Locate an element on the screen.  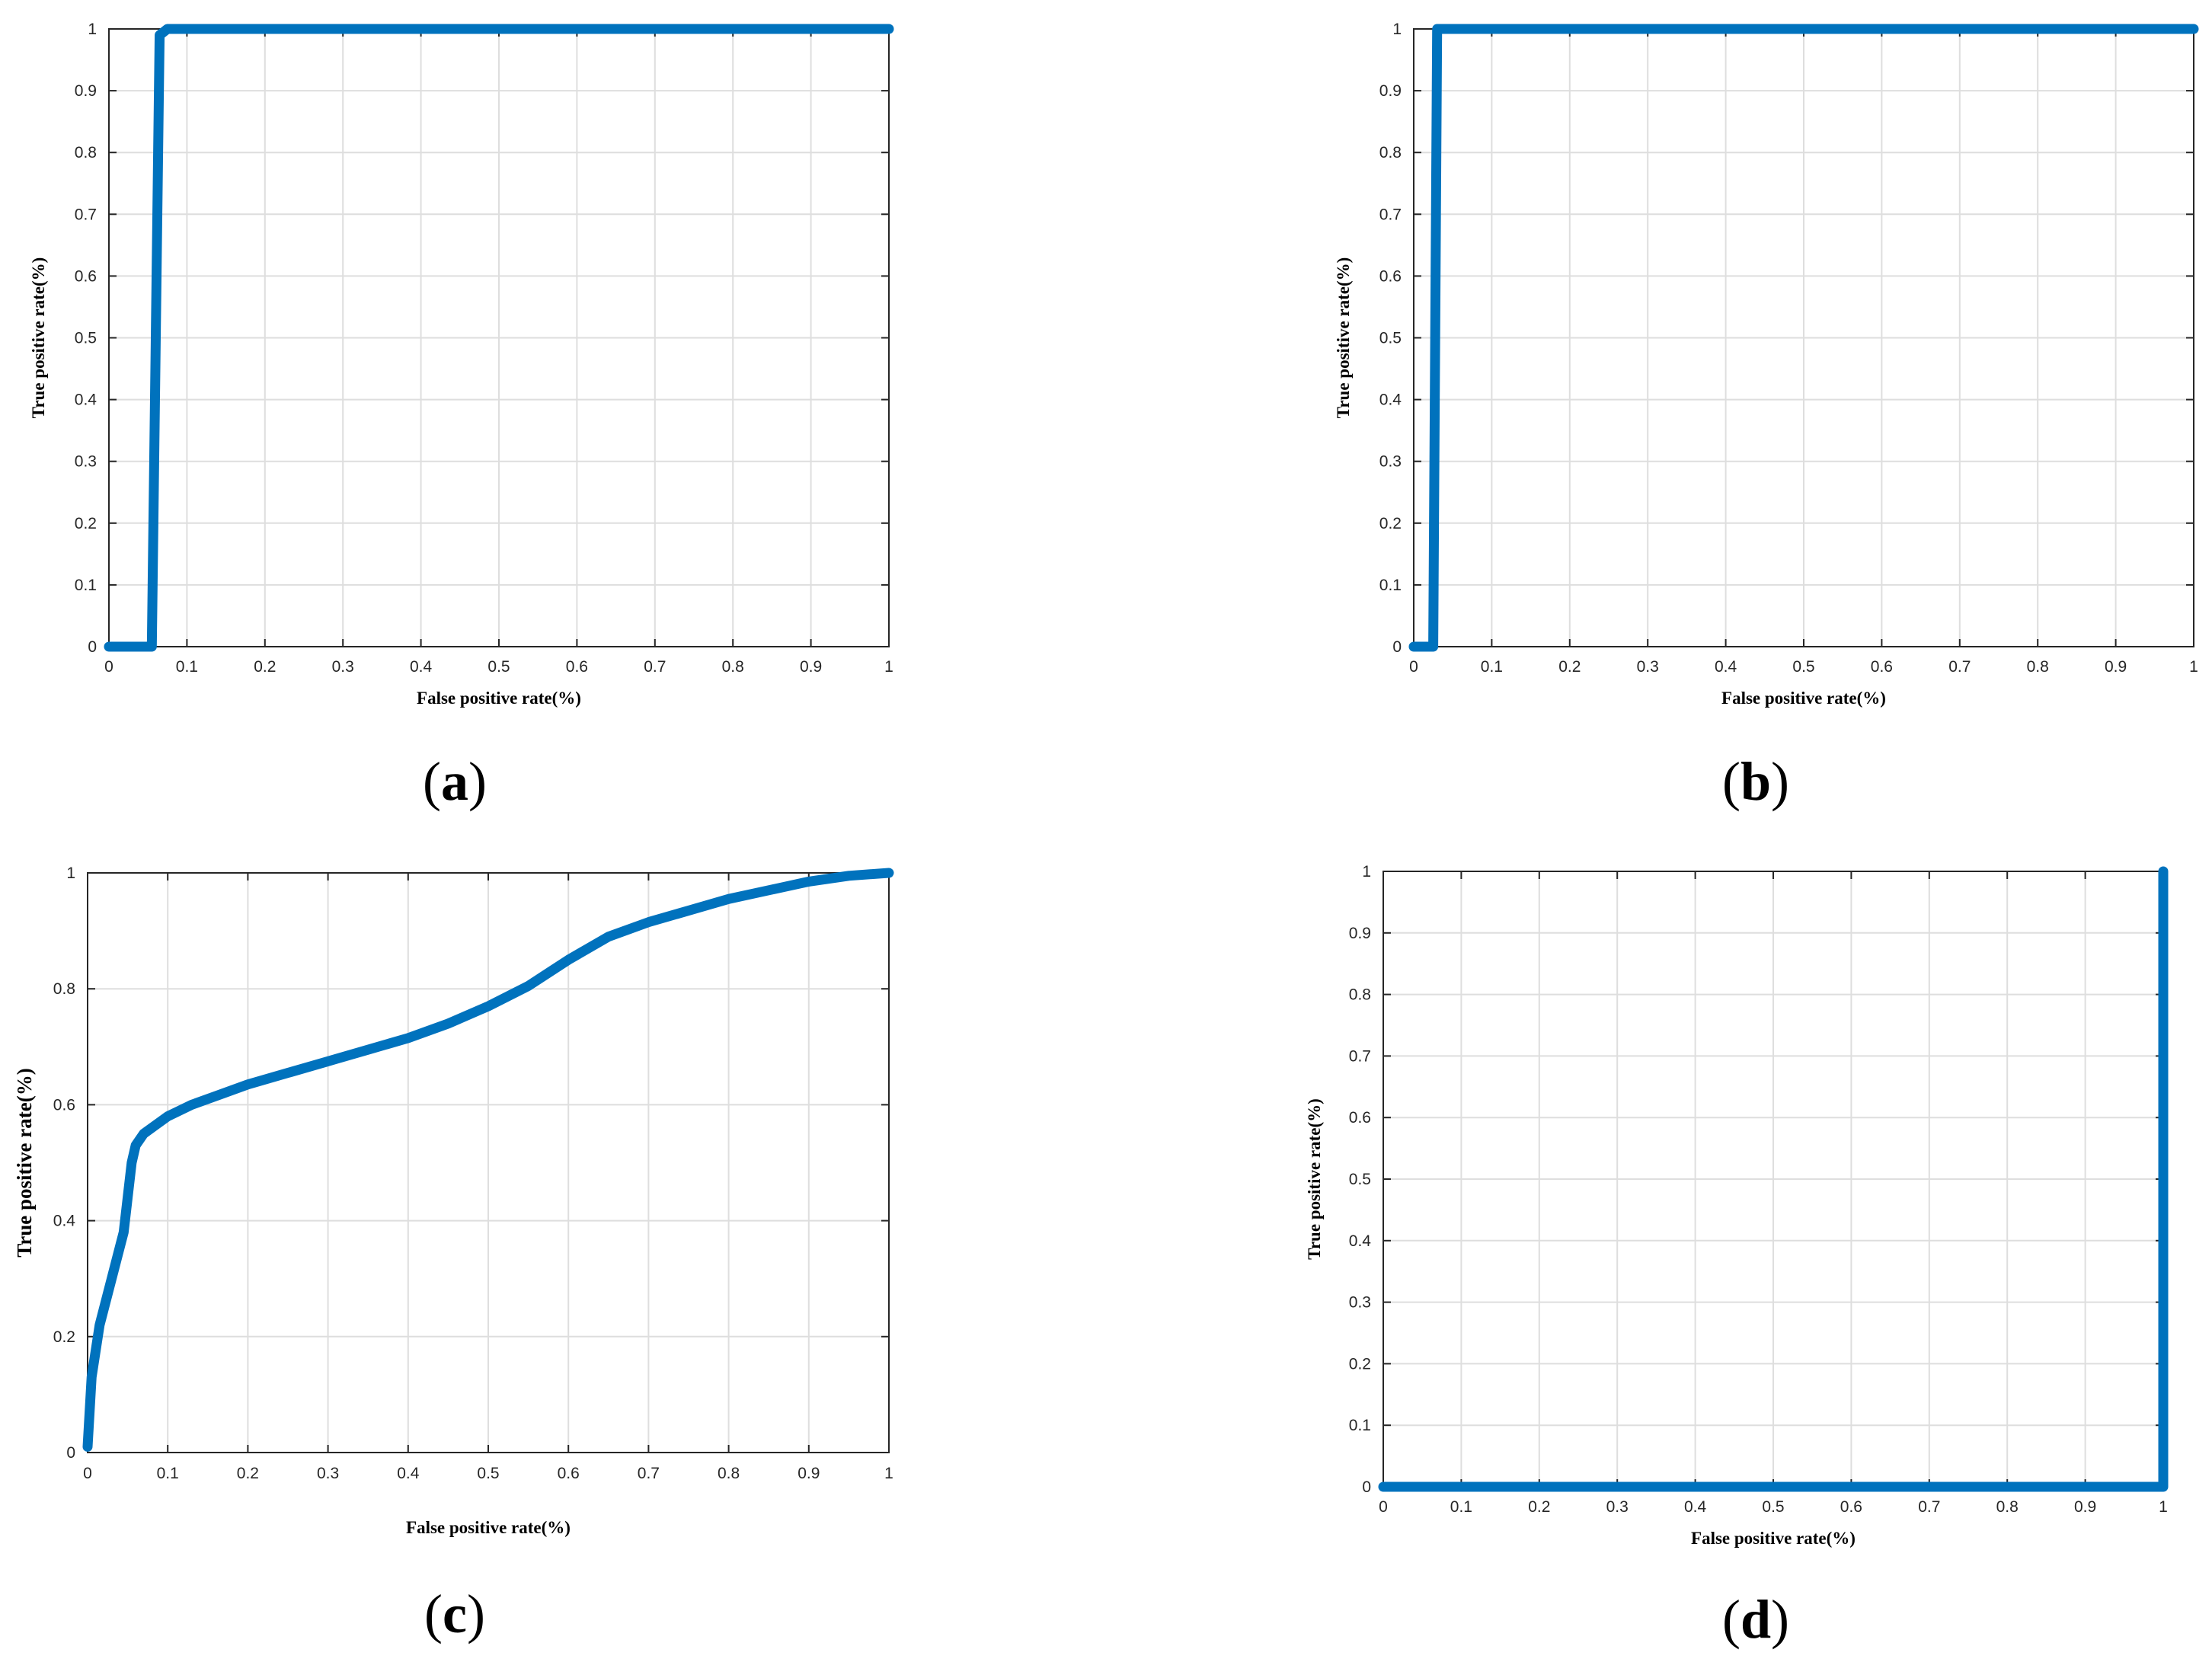
panel-caption-letter: a is located at coordinates (454, 781).